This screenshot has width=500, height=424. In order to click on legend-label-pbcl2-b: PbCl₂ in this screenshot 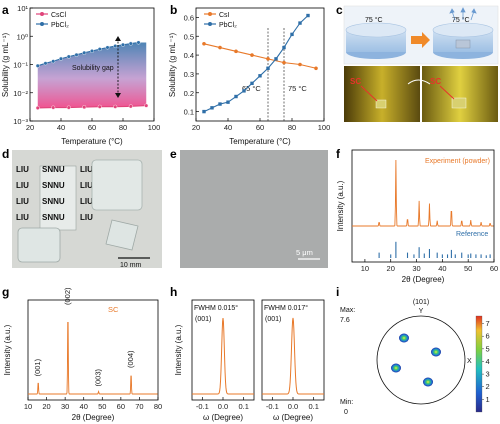, I will do `click(228, 25)`.